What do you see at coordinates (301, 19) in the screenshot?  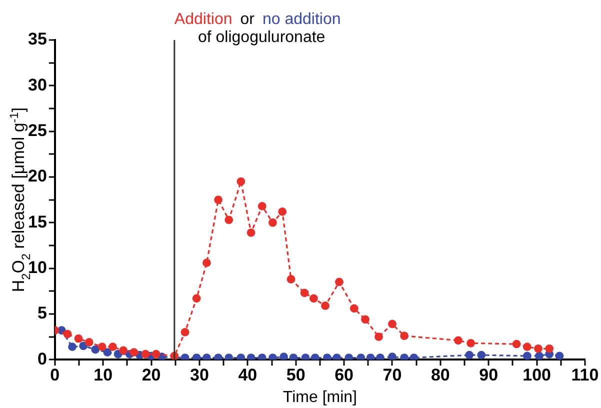 I see `text: no addition` at bounding box center [301, 19].